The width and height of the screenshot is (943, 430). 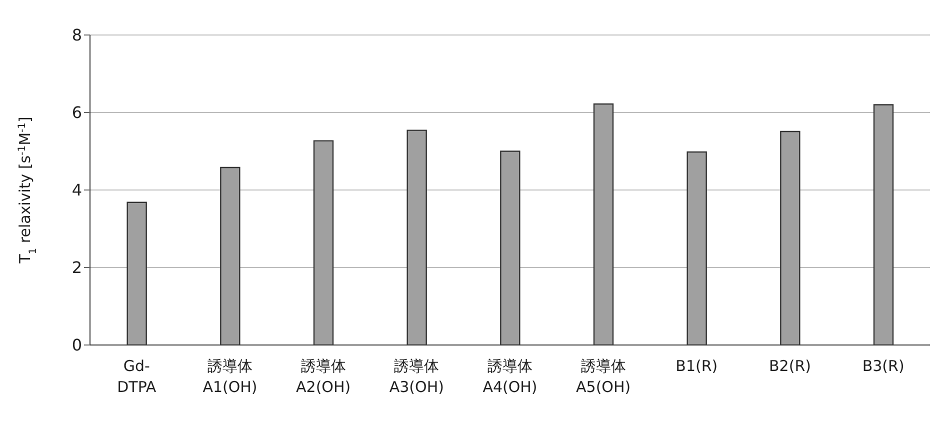 What do you see at coordinates (77, 35) in the screenshot?
I see `y-tick-label: 8` at bounding box center [77, 35].